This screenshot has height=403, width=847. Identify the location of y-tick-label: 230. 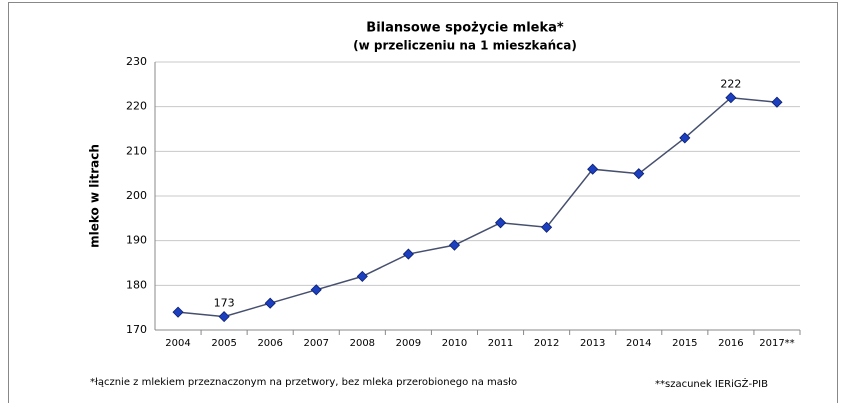
(136, 61).